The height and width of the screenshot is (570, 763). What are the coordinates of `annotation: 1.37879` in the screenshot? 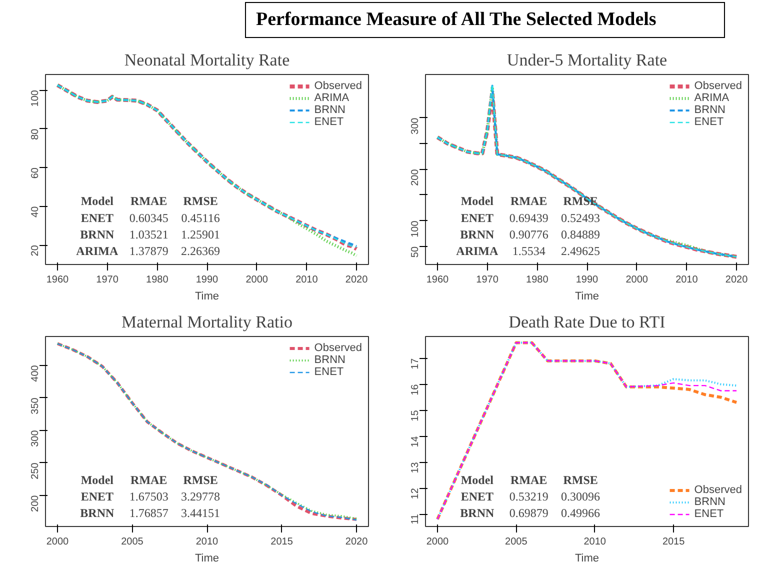 It's located at (148, 251).